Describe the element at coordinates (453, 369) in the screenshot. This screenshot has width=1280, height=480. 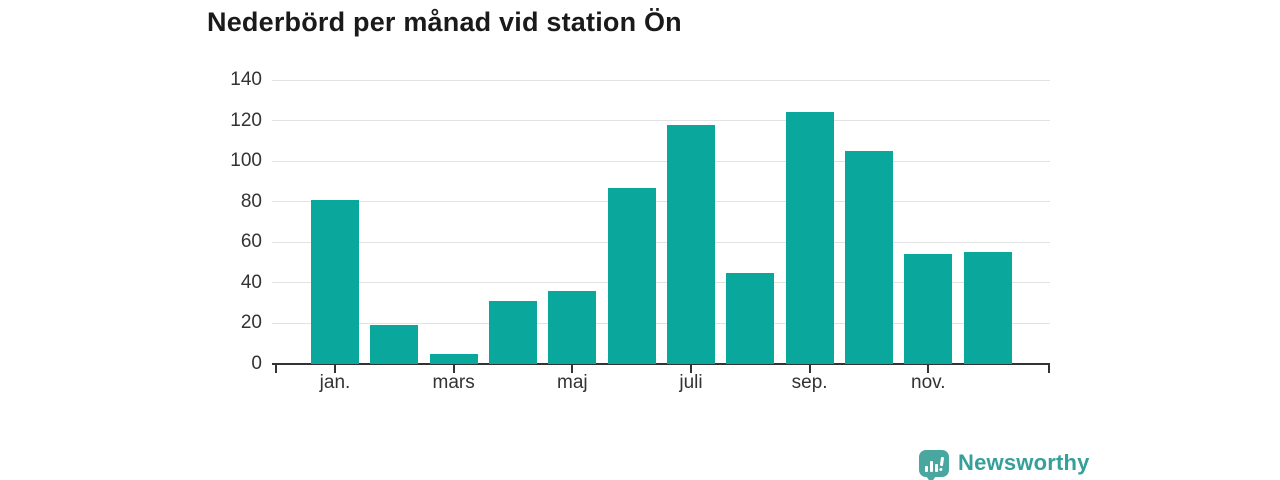
I see `x-tick-mars` at that location.